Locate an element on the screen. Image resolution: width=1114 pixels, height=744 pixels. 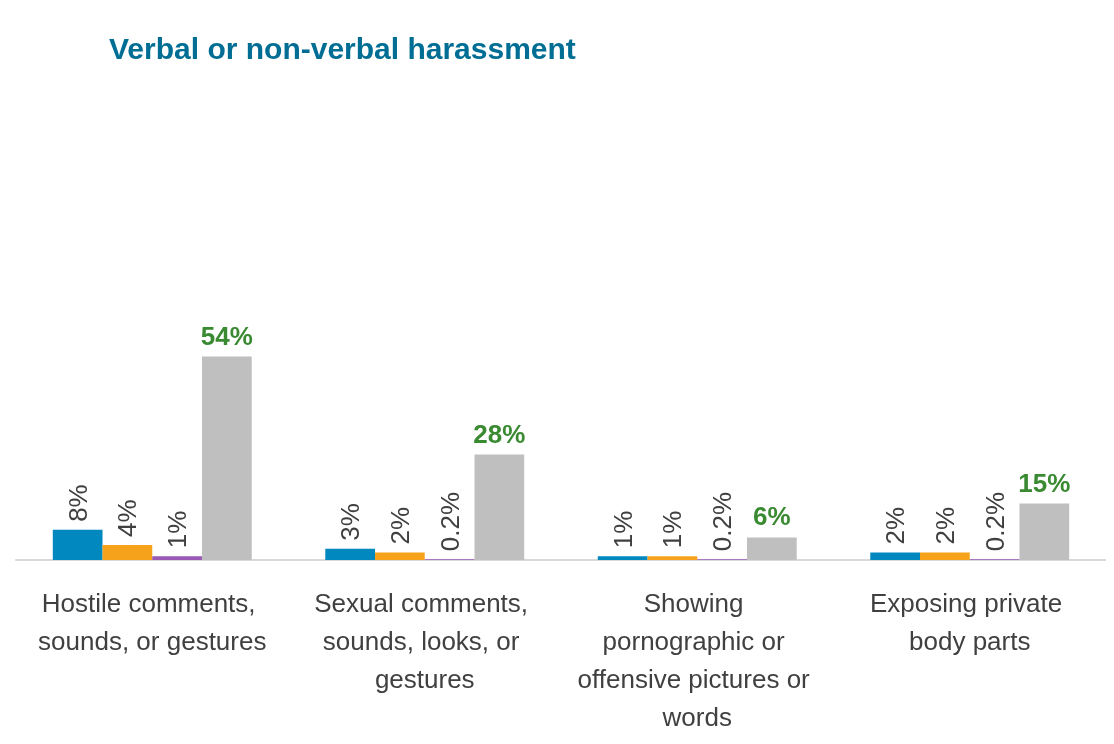
x-tick-label: Hostile comments, sounds, or gestures is located at coordinates (152, 622).